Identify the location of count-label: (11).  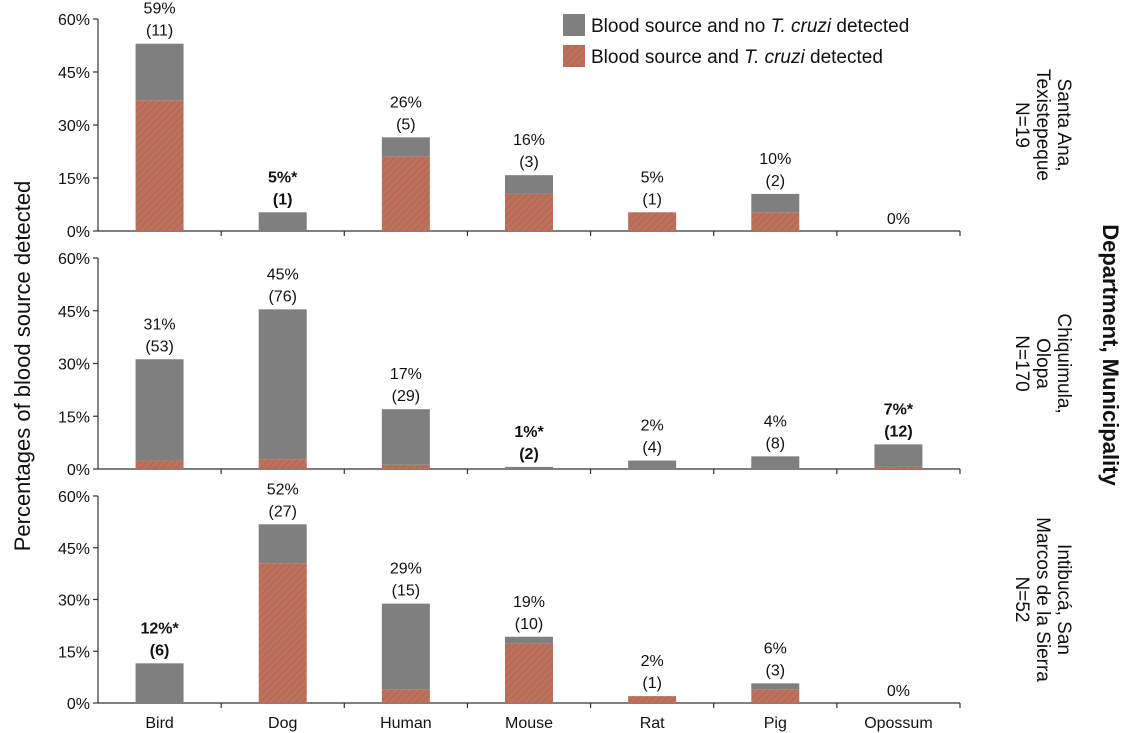
(159, 31).